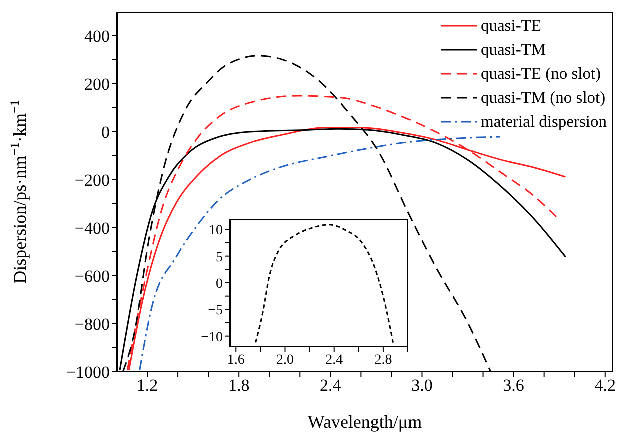 The height and width of the screenshot is (440, 637). Describe the element at coordinates (324, 284) in the screenshot. I see `line-series` at that location.